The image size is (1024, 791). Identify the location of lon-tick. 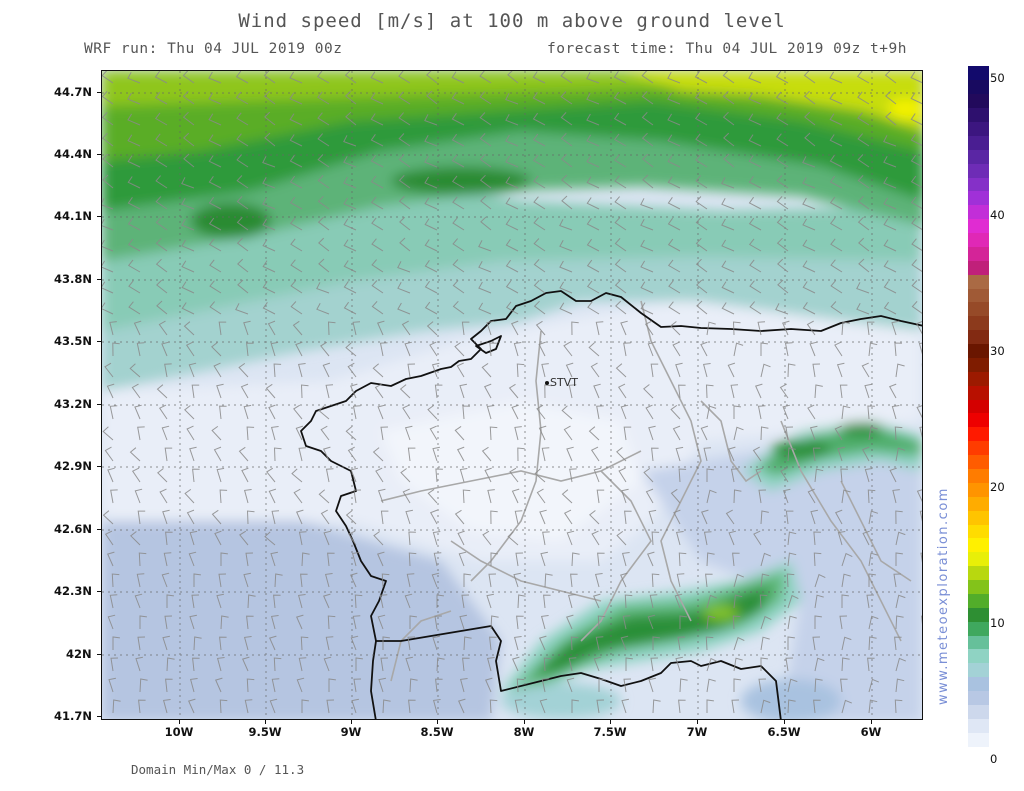
(697, 721).